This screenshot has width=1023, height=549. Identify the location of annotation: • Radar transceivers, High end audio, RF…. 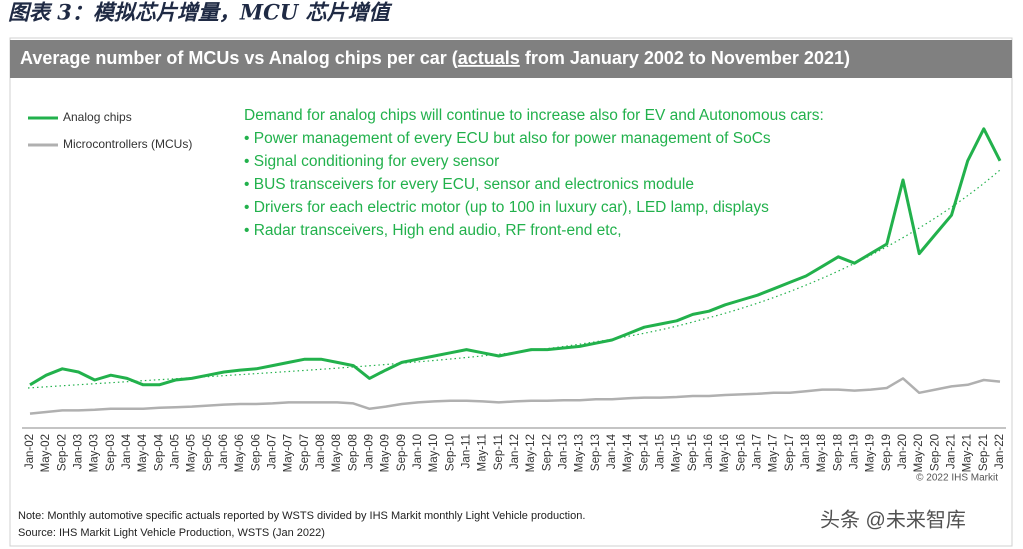
(433, 230).